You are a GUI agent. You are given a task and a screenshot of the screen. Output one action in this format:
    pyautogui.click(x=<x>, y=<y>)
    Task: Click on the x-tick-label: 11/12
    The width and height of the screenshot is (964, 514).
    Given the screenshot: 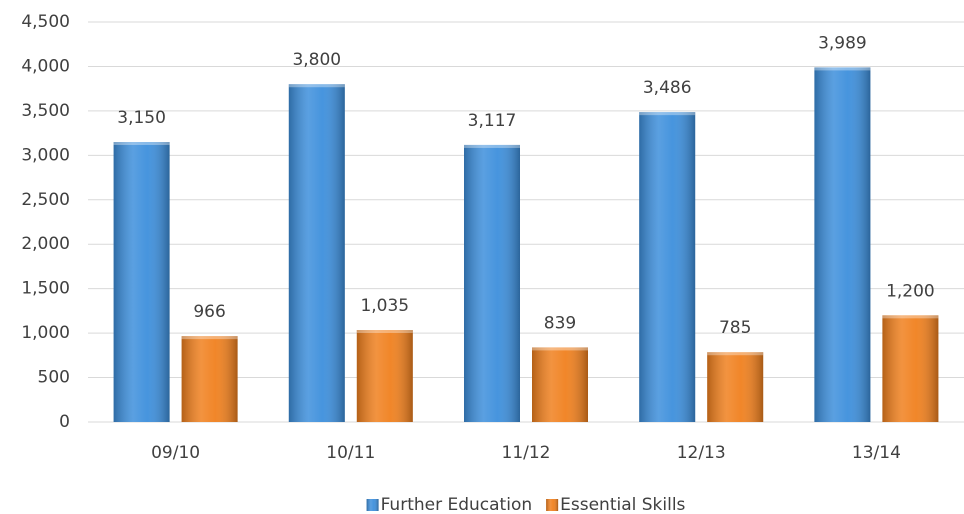 What is the action you would take?
    pyautogui.click(x=526, y=453)
    